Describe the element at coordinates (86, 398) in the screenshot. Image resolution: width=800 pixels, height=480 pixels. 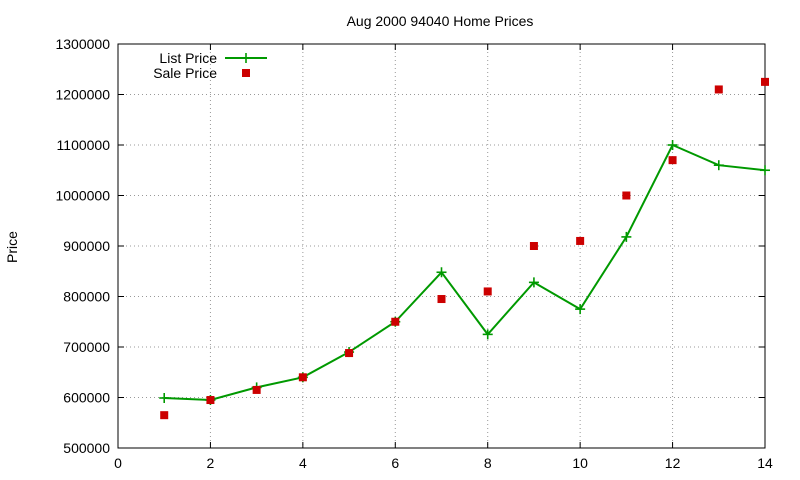
I see `y-tick-label: 600000` at that location.